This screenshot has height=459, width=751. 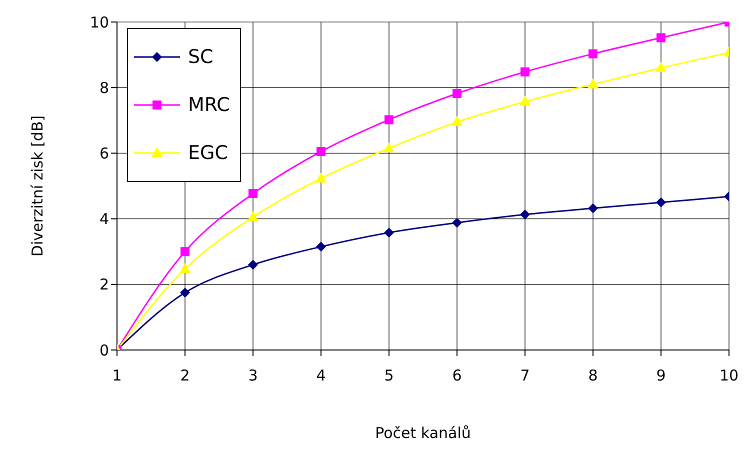 I want to click on x-tick-label: 10, so click(x=729, y=375).